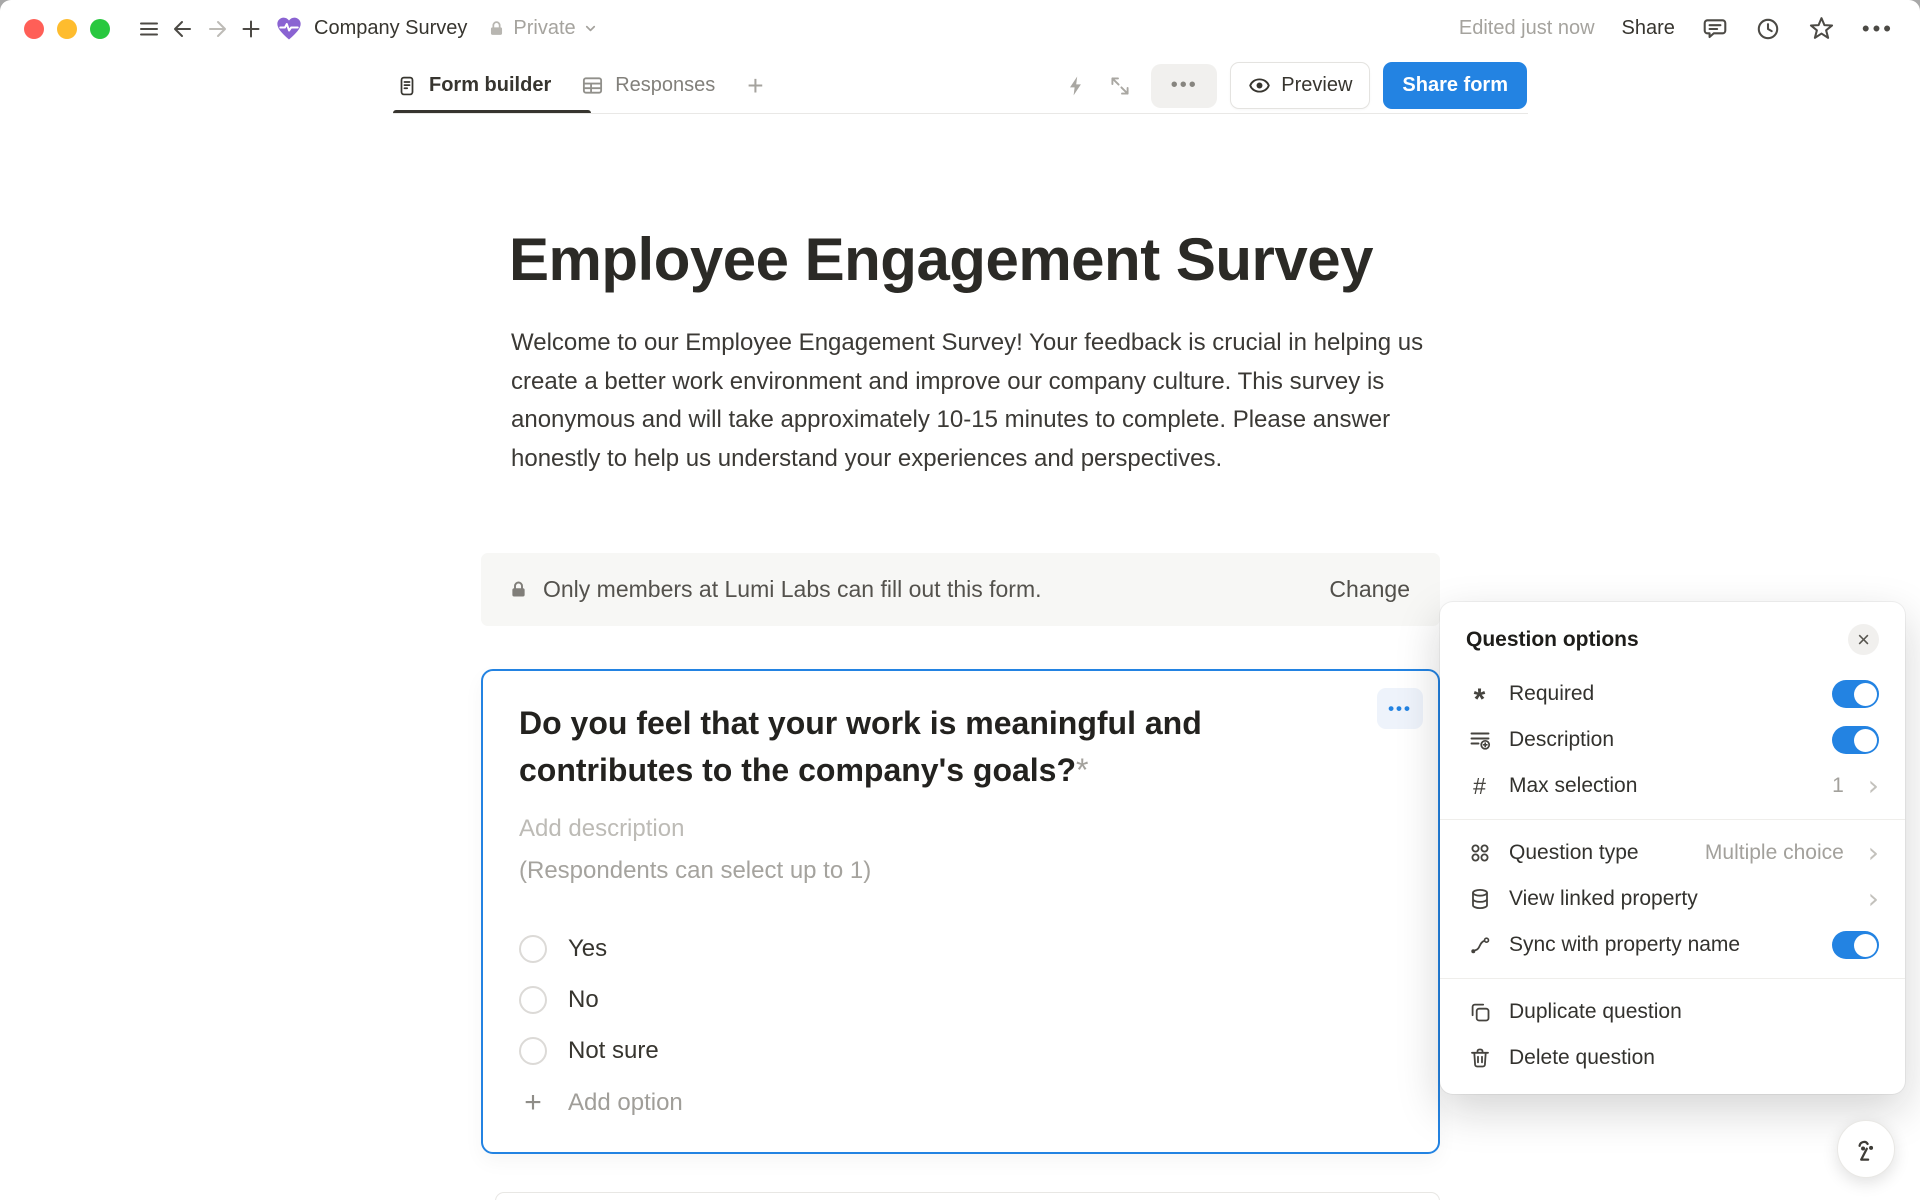  I want to click on lock-icon, so click(518, 589).